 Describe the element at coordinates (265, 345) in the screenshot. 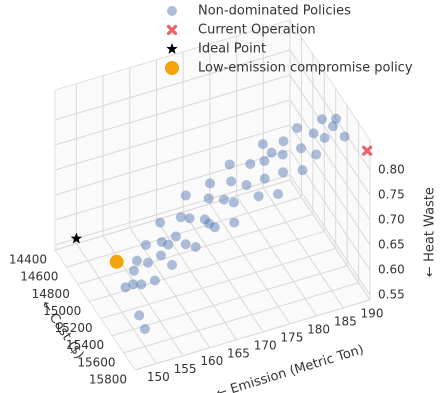

I see `y-tick-label: 170` at that location.